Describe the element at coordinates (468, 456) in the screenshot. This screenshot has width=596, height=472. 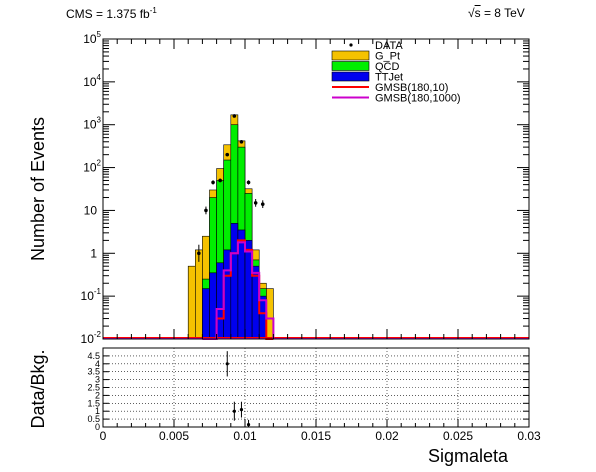
I see `x-axis-label: Sigmaleta` at that location.